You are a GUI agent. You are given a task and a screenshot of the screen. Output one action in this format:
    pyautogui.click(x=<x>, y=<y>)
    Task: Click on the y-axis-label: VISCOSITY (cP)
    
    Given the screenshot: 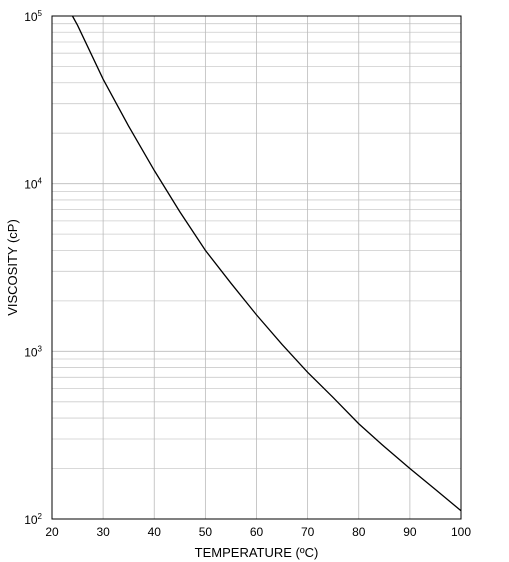 What is the action you would take?
    pyautogui.click(x=12, y=267)
    